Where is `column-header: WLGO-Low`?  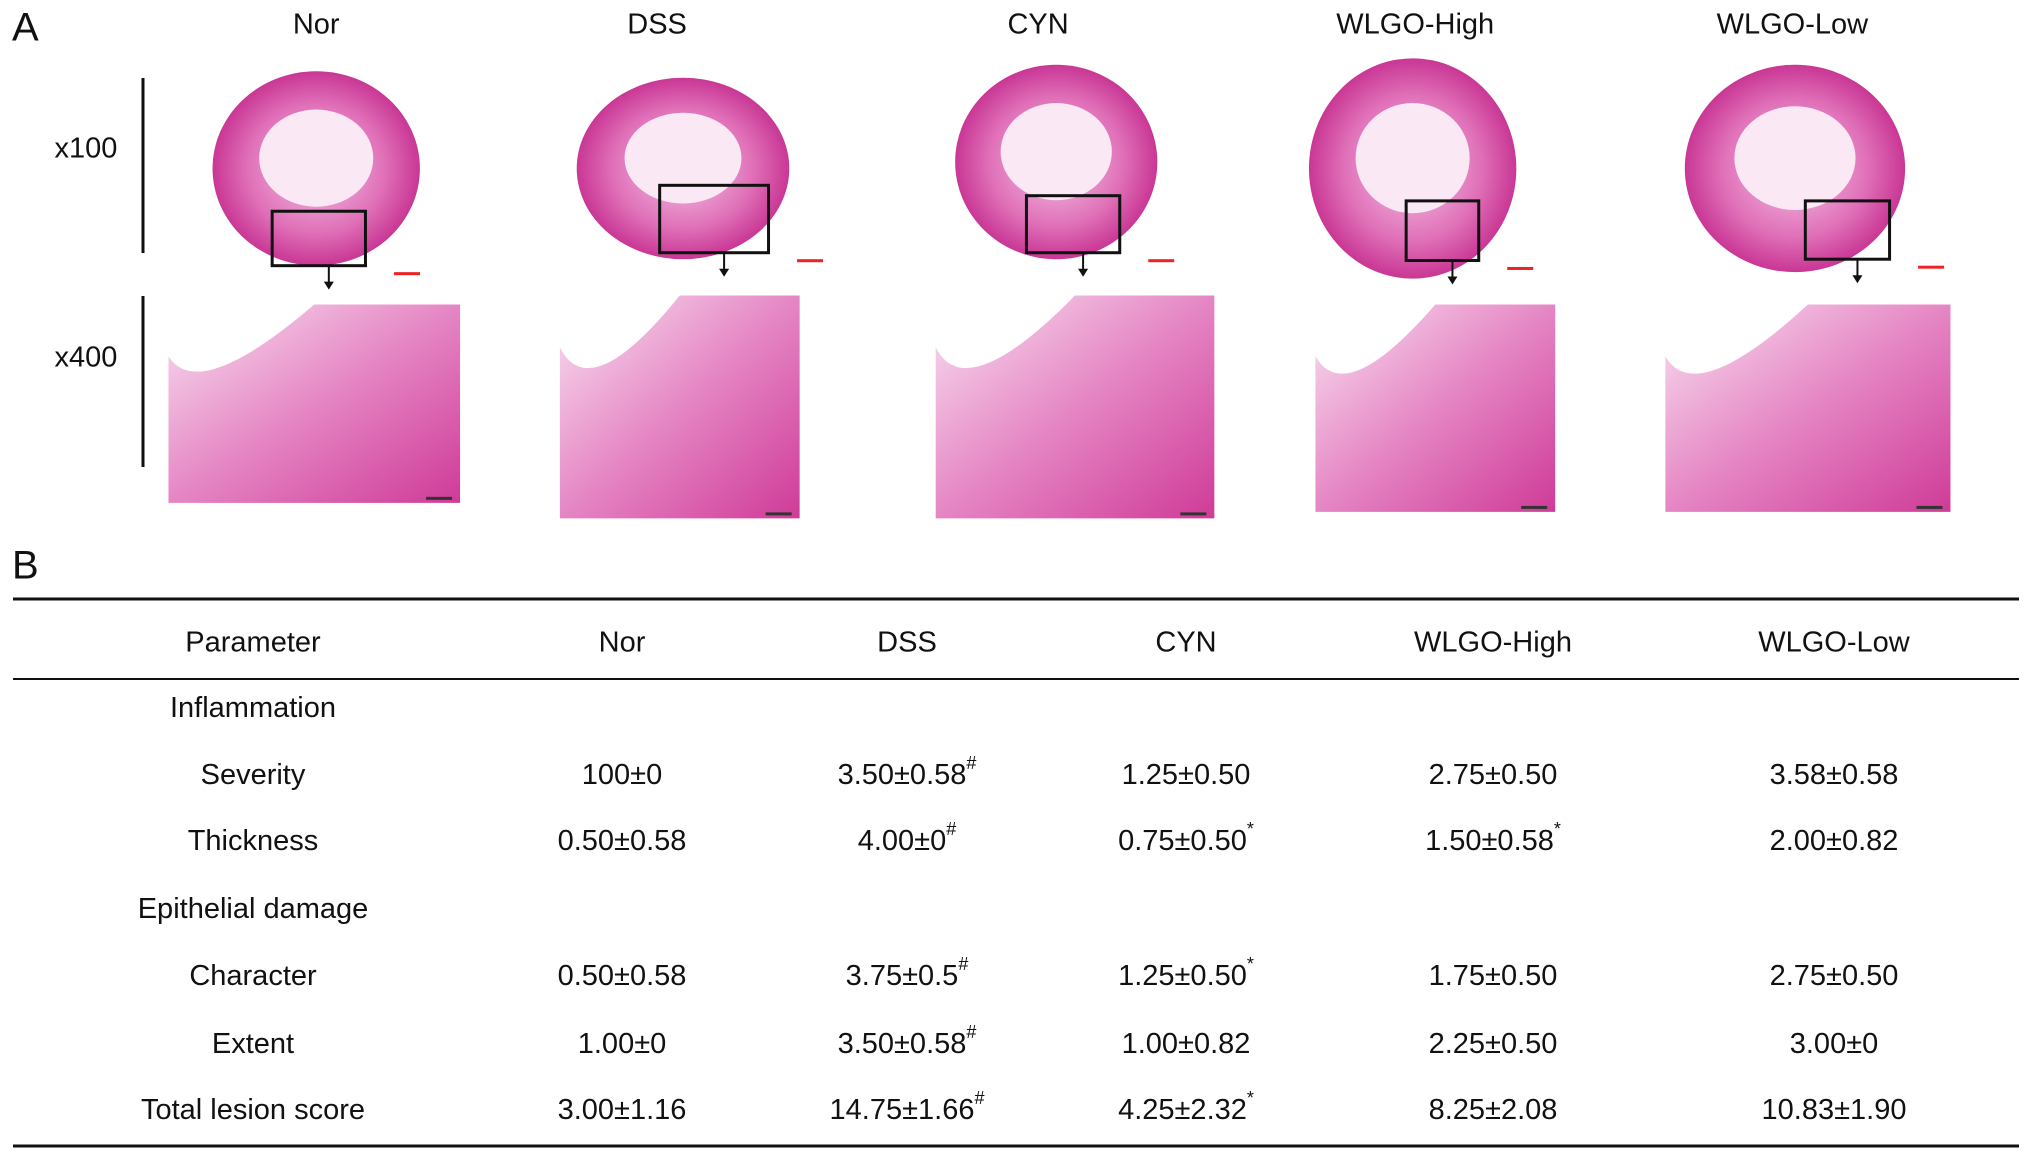 column-header: WLGO-Low is located at coordinates (1834, 643).